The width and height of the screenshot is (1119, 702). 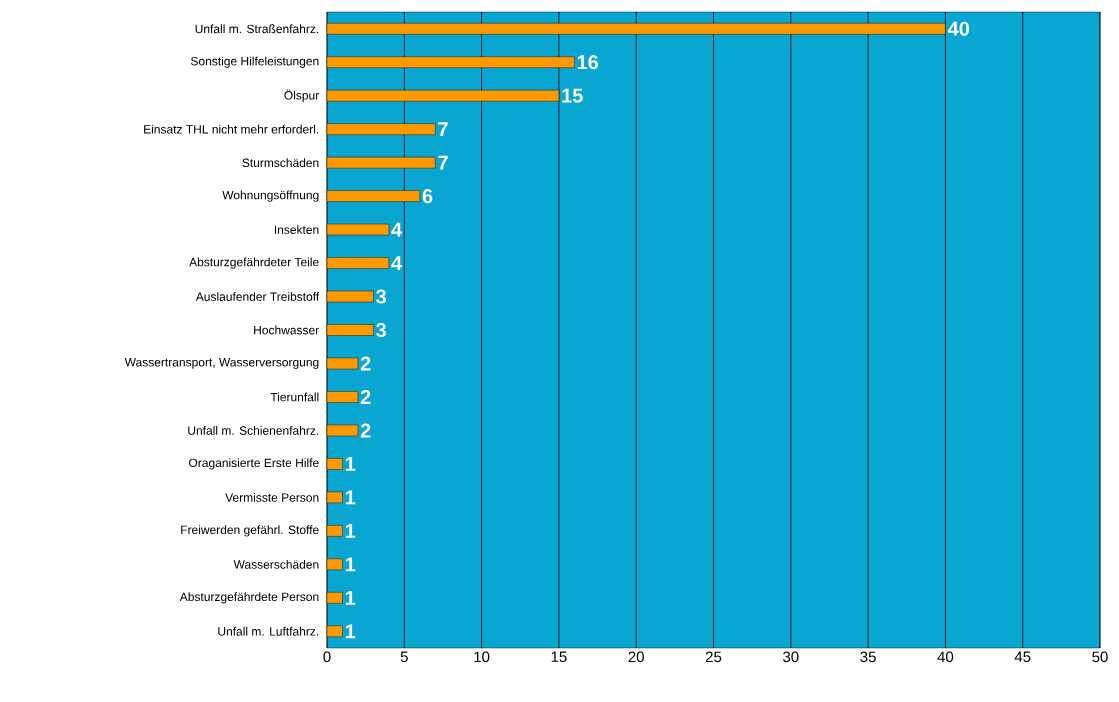 I want to click on y-tick-label: Sonstige Hilfeleistungen, so click(x=255, y=62).